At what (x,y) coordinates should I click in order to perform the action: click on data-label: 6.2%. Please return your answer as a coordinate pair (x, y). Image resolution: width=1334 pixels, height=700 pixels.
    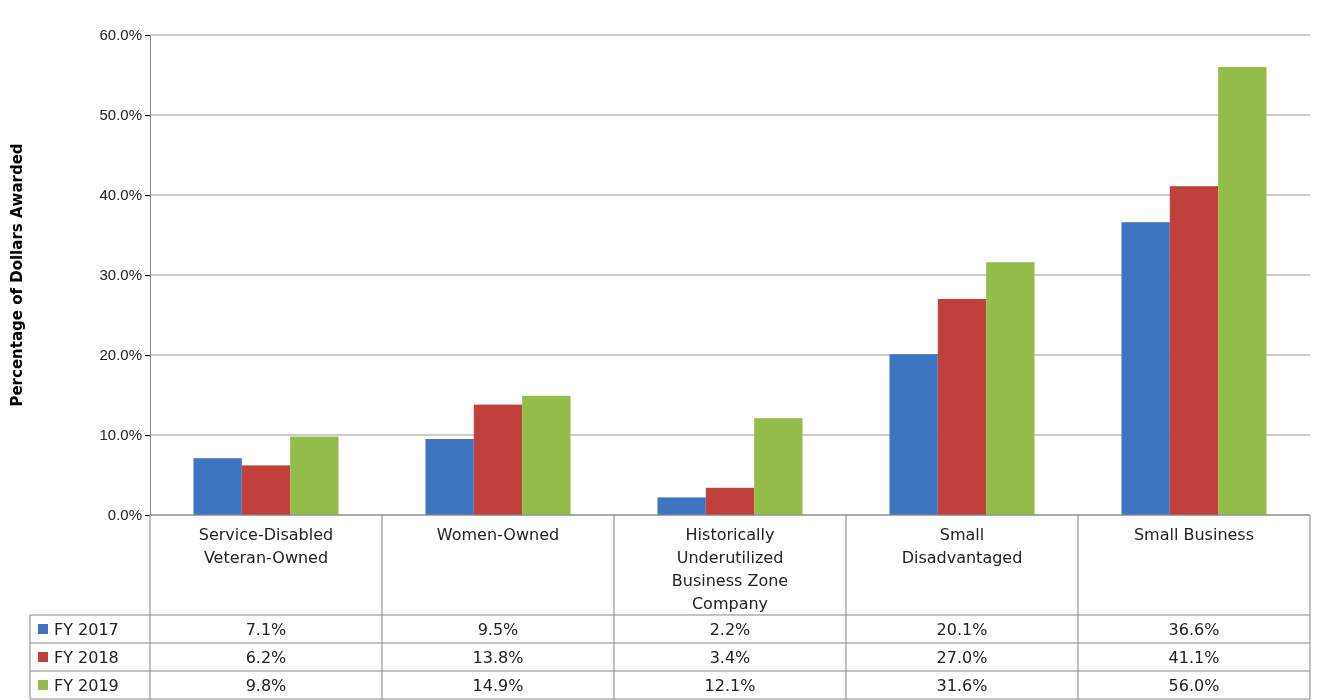
    Looking at the image, I should click on (266, 657).